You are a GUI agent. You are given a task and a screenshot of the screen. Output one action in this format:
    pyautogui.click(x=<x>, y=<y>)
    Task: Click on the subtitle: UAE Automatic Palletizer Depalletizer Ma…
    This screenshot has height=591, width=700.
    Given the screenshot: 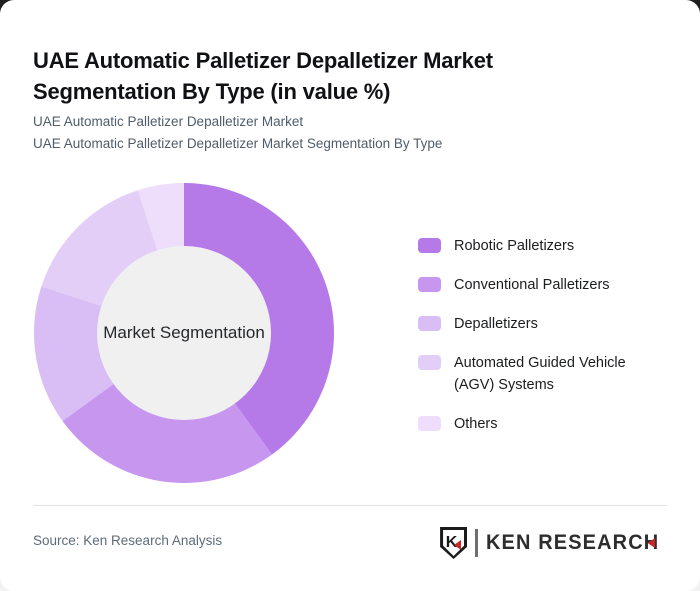 What is the action you would take?
    pyautogui.click(x=237, y=132)
    